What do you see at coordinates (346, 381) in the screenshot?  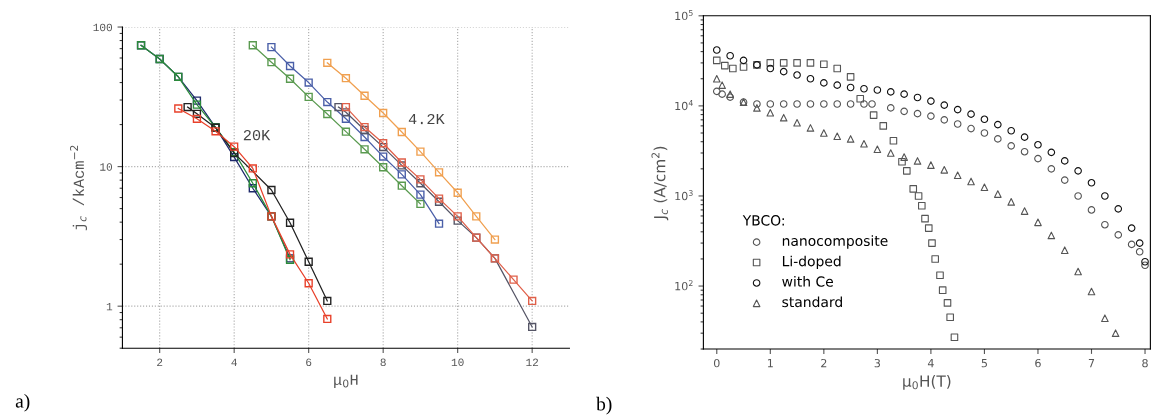 I see `x-axis-title: μ$_{0}$H` at bounding box center [346, 381].